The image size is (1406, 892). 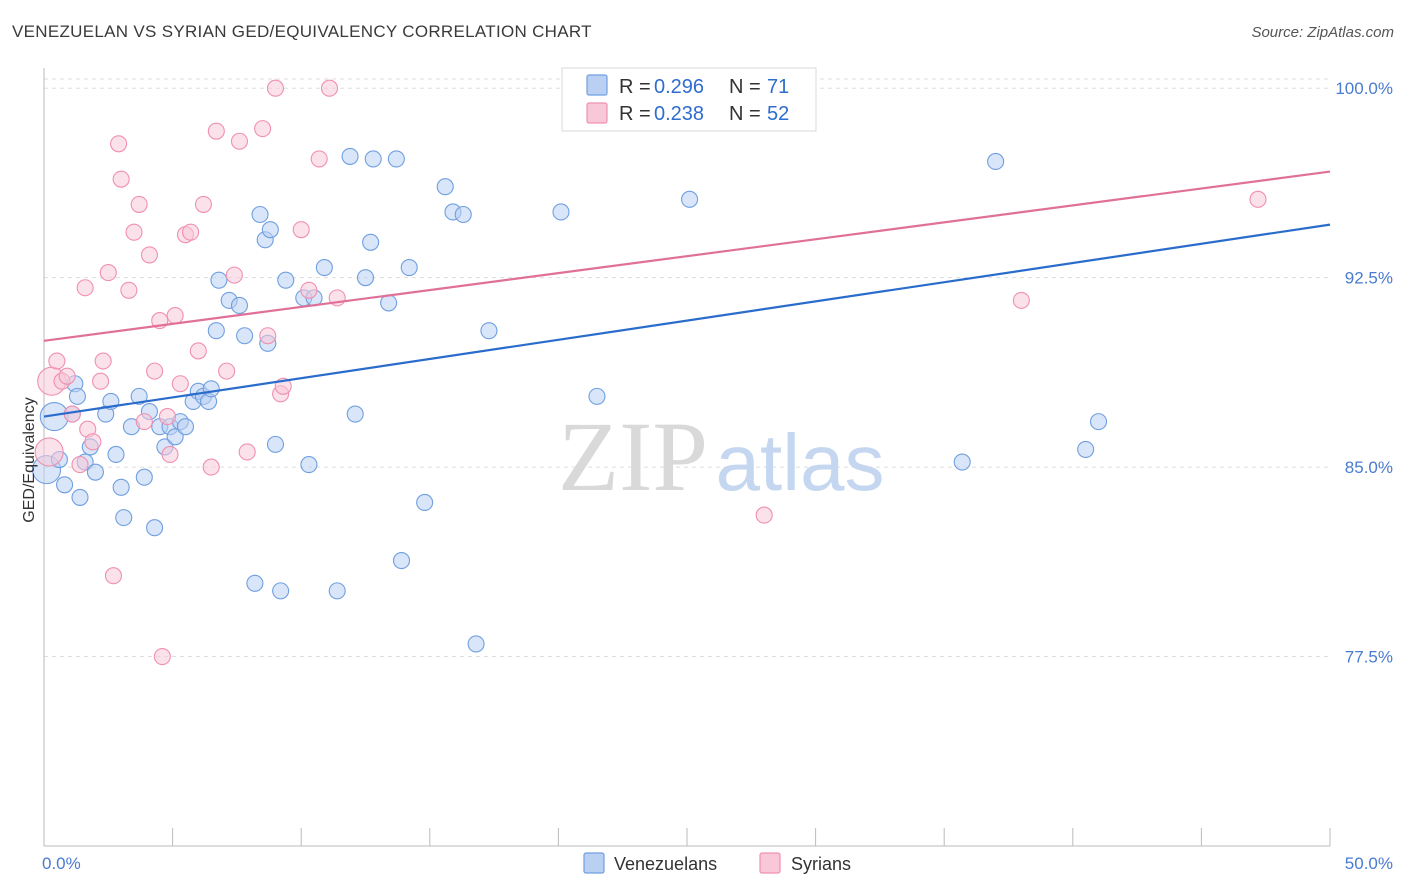 What do you see at coordinates (778, 87) in the screenshot?
I see `legend-n-value-1: 71` at bounding box center [778, 87].